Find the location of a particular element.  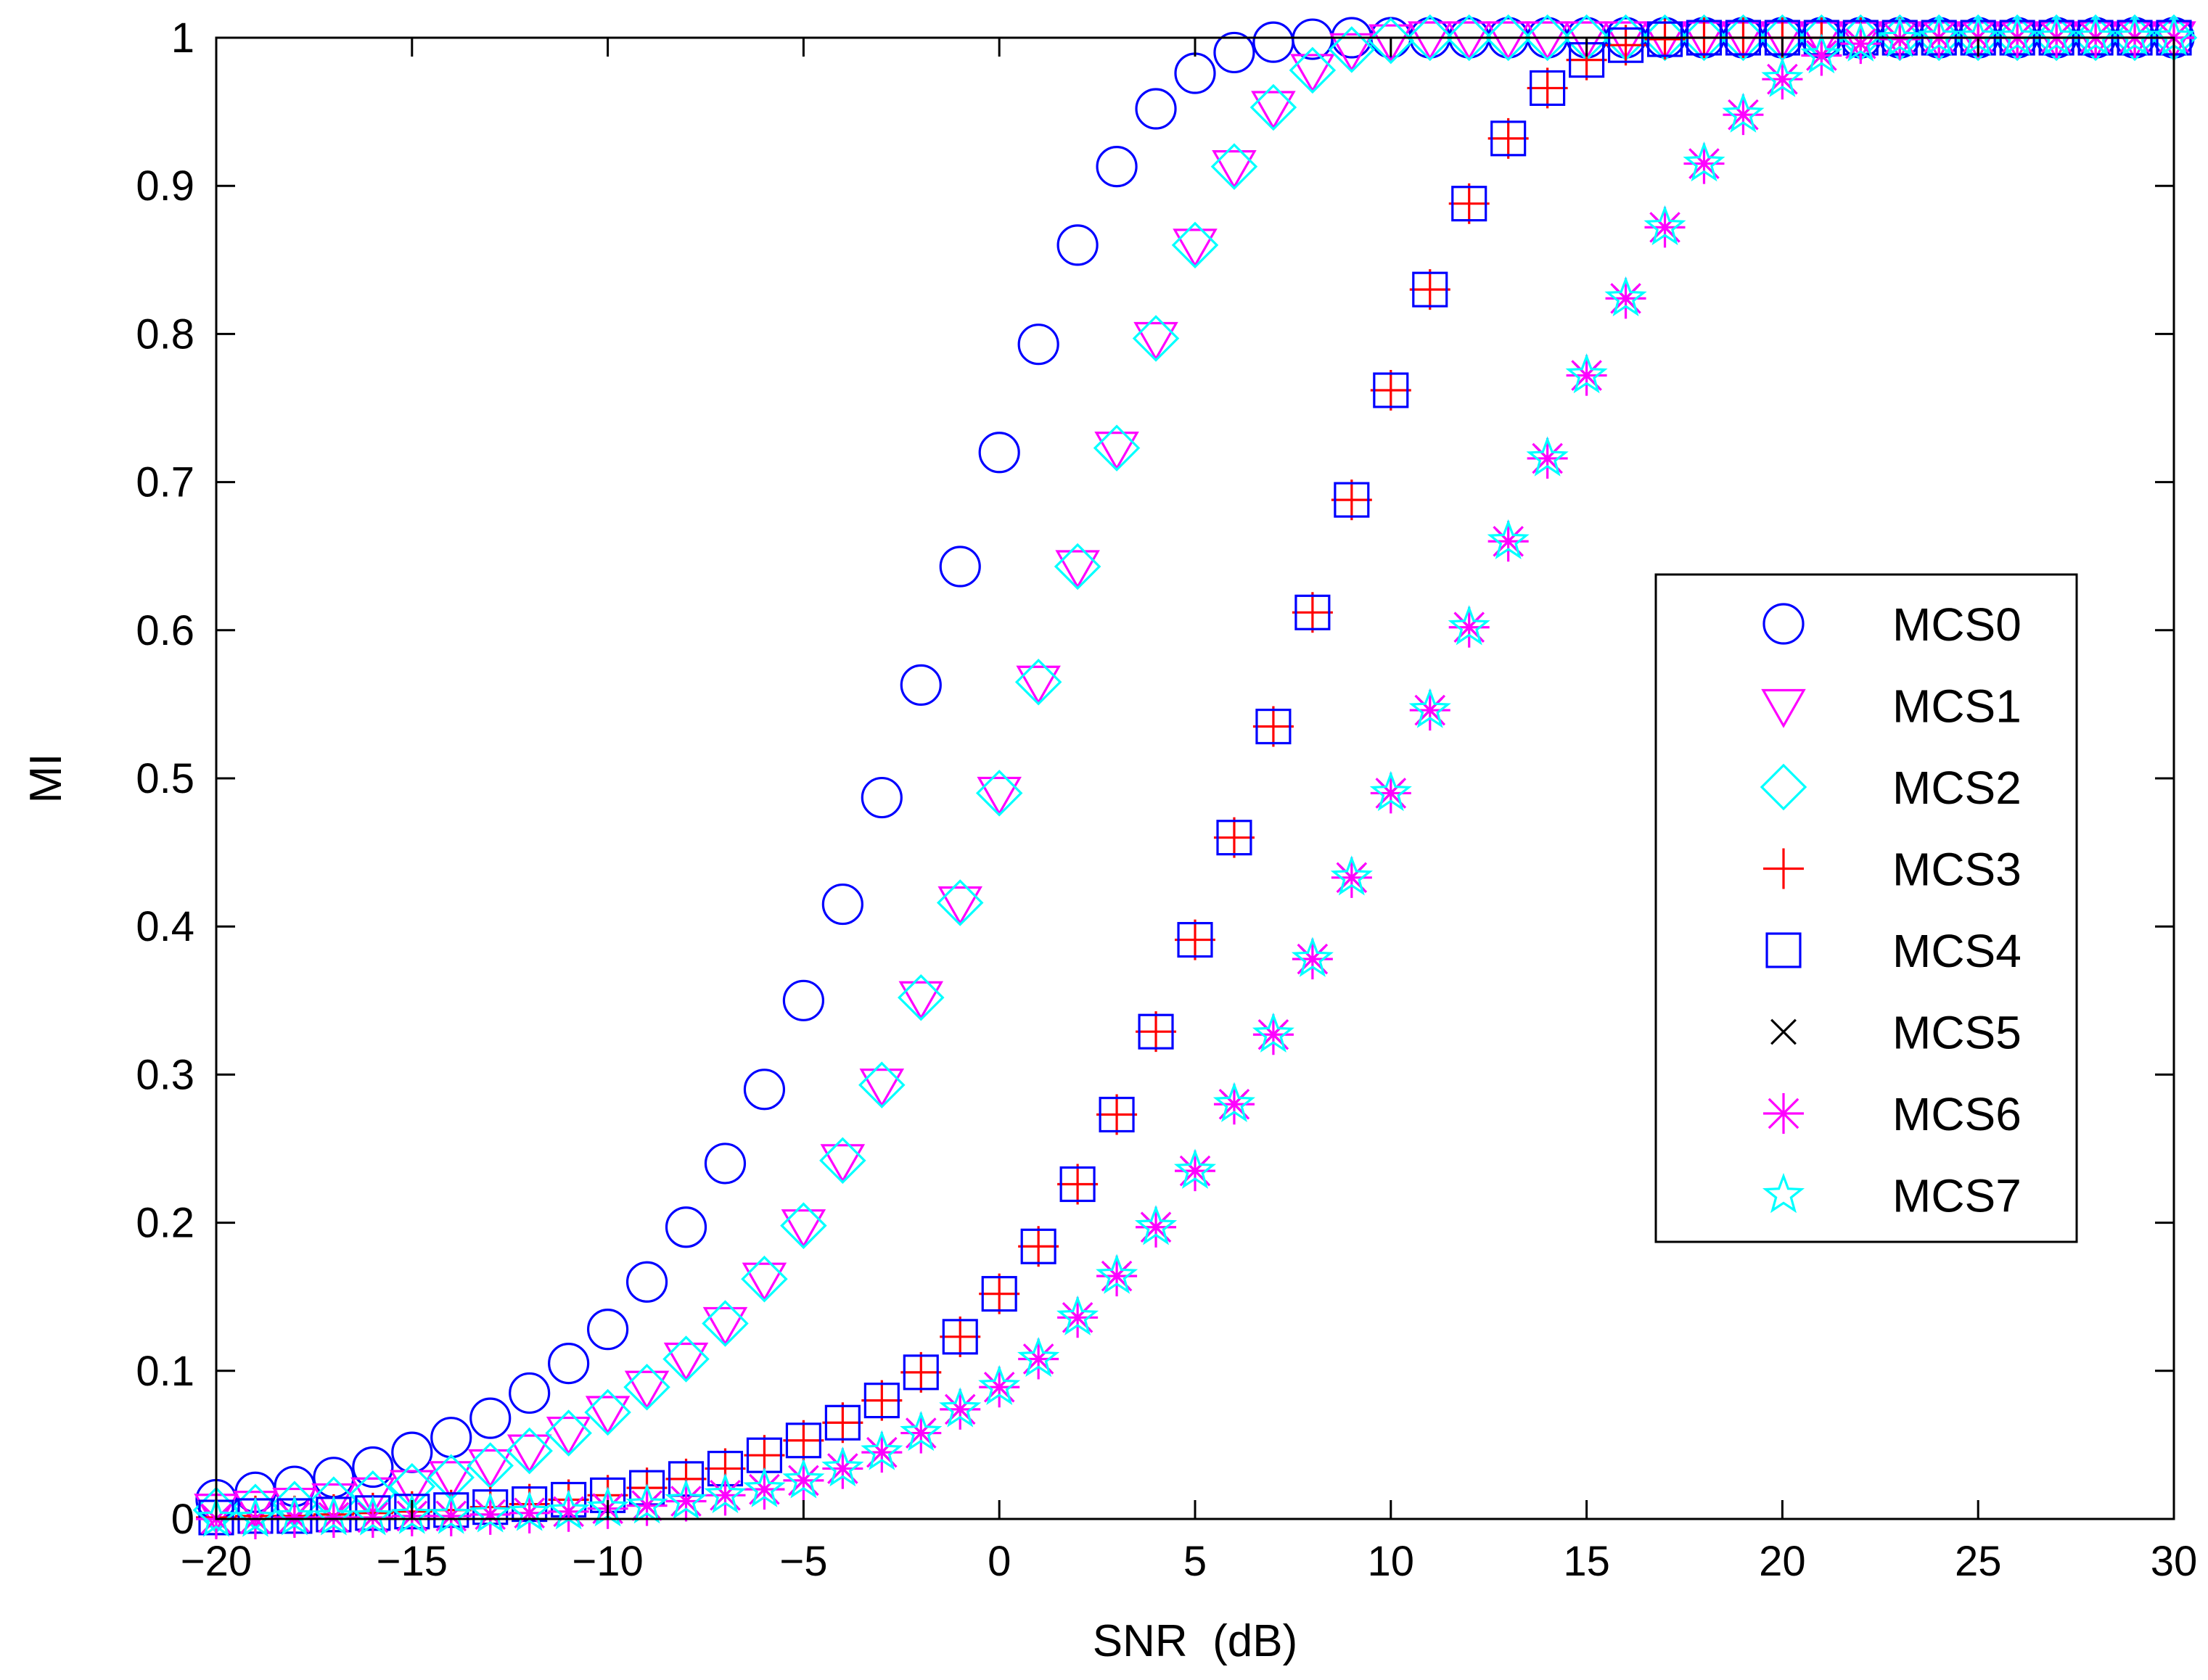

x-axis-title: SNR (dB) is located at coordinates (1195, 1641).